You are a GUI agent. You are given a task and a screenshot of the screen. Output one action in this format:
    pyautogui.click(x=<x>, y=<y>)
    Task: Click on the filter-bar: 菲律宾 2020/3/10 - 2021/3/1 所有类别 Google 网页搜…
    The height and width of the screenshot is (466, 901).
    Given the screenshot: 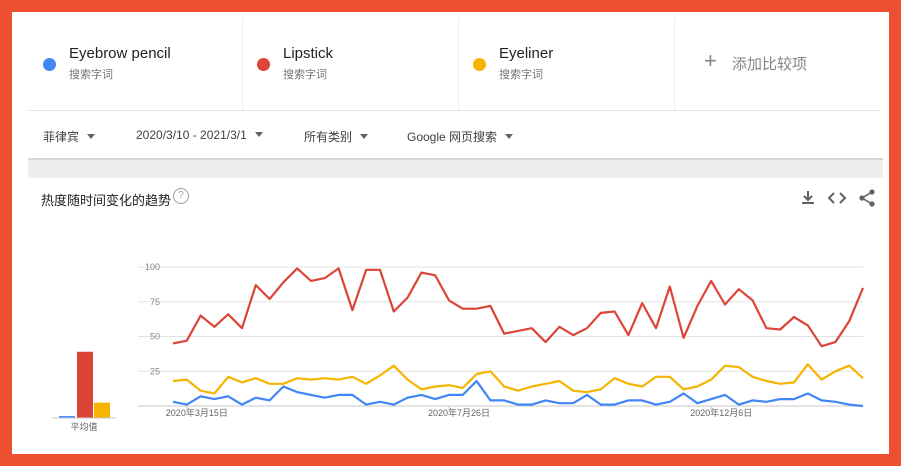 What is the action you would take?
    pyautogui.click(x=455, y=134)
    